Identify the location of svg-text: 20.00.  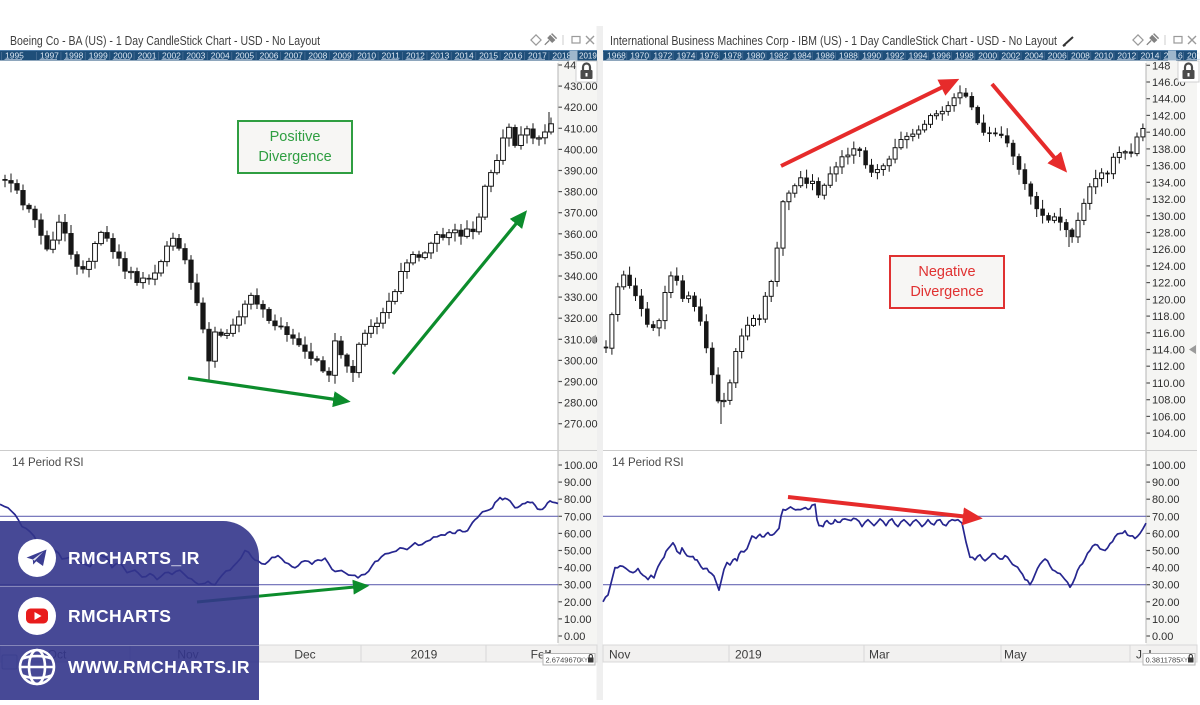
(1166, 603).